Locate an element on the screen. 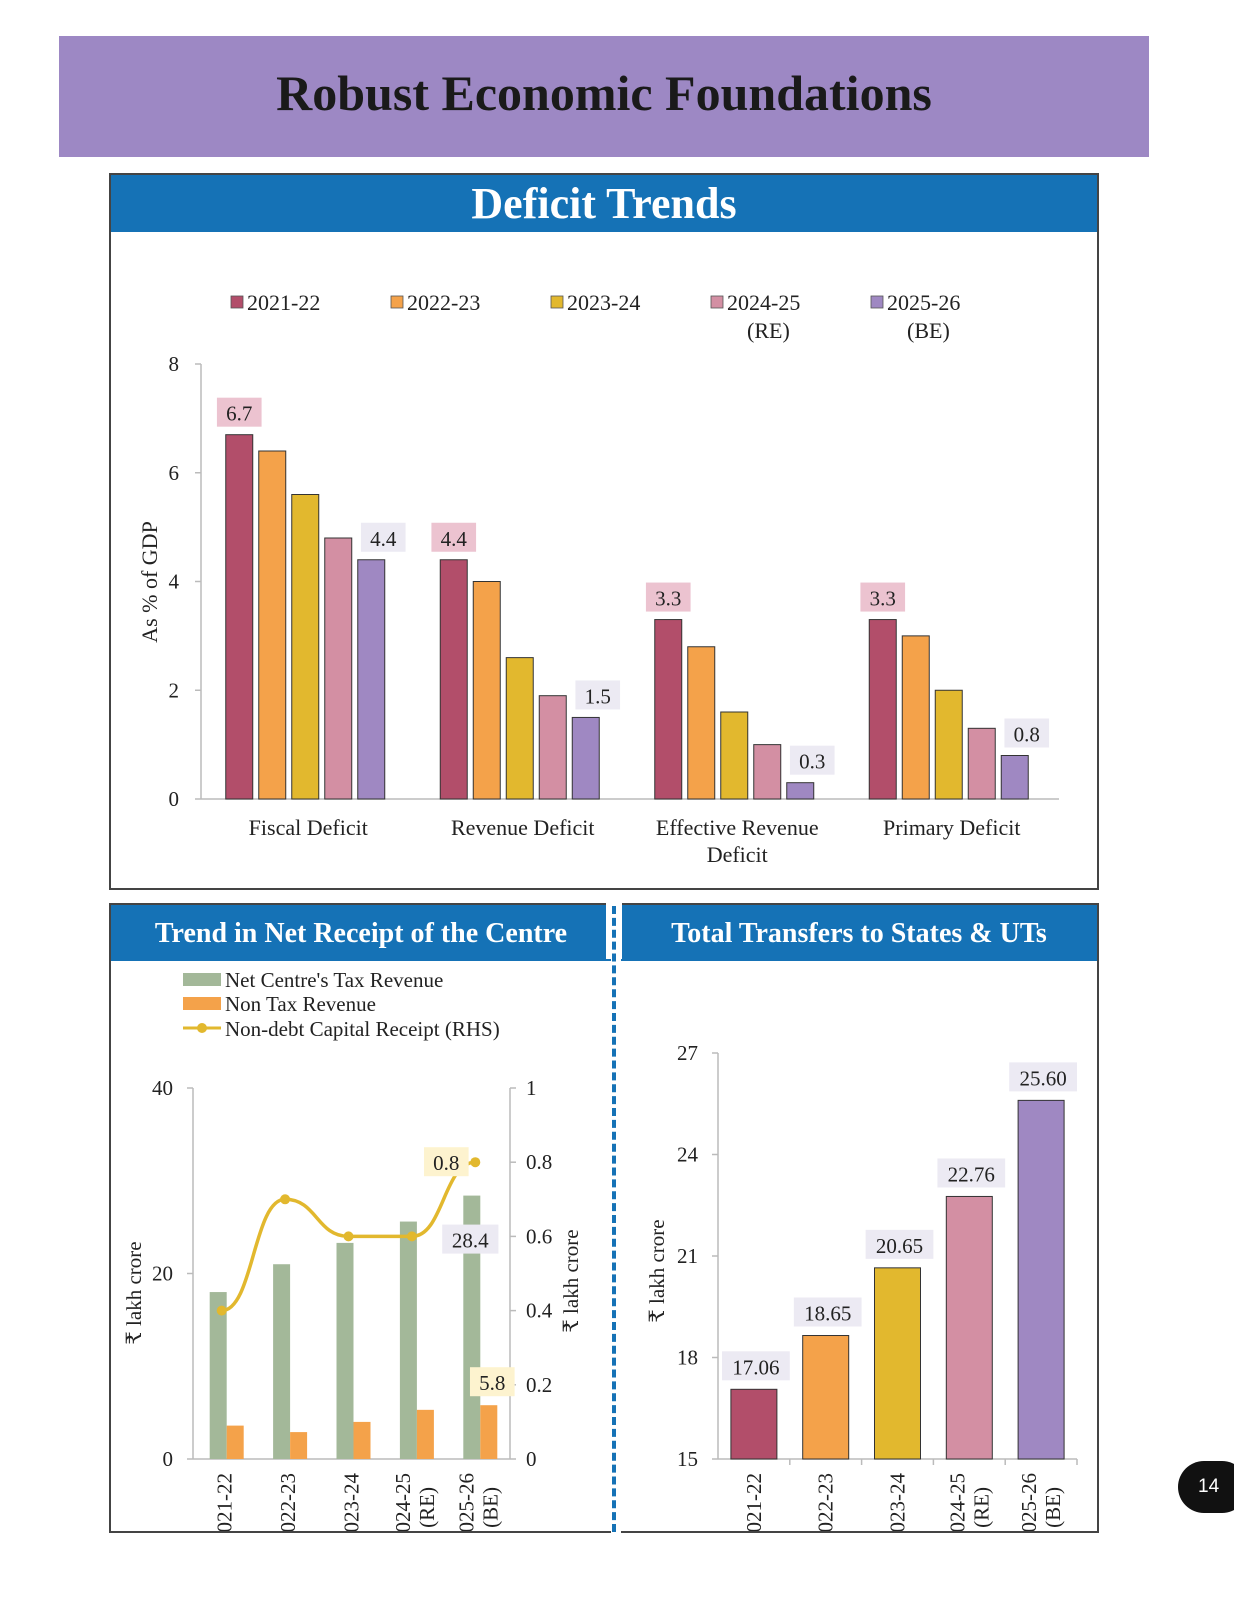 The image size is (1234, 1599). y-tick-label: 24 is located at coordinates (688, 1155).